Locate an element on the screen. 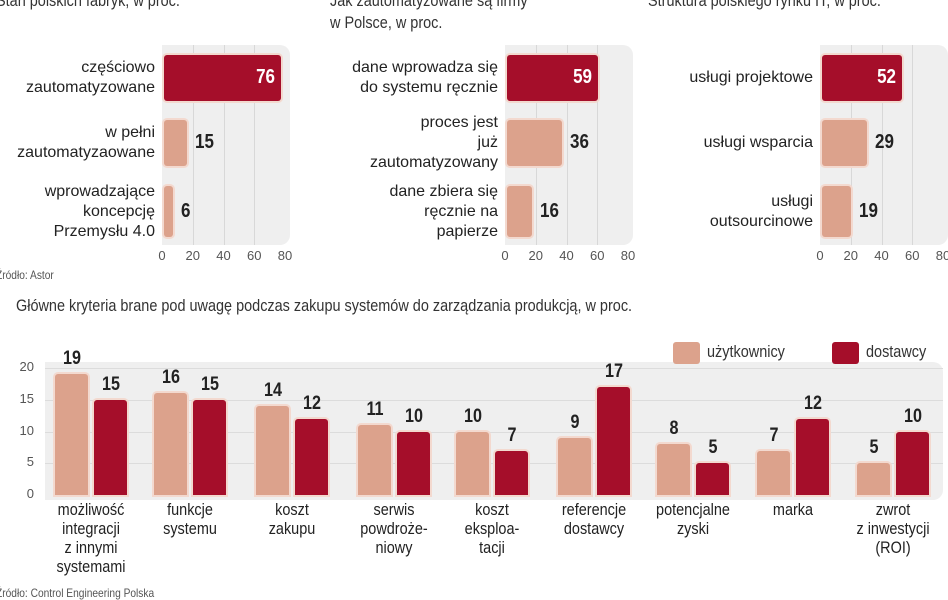 Image resolution: width=948 pixels, height=600 pixels. data-label: 76 is located at coordinates (265, 77).